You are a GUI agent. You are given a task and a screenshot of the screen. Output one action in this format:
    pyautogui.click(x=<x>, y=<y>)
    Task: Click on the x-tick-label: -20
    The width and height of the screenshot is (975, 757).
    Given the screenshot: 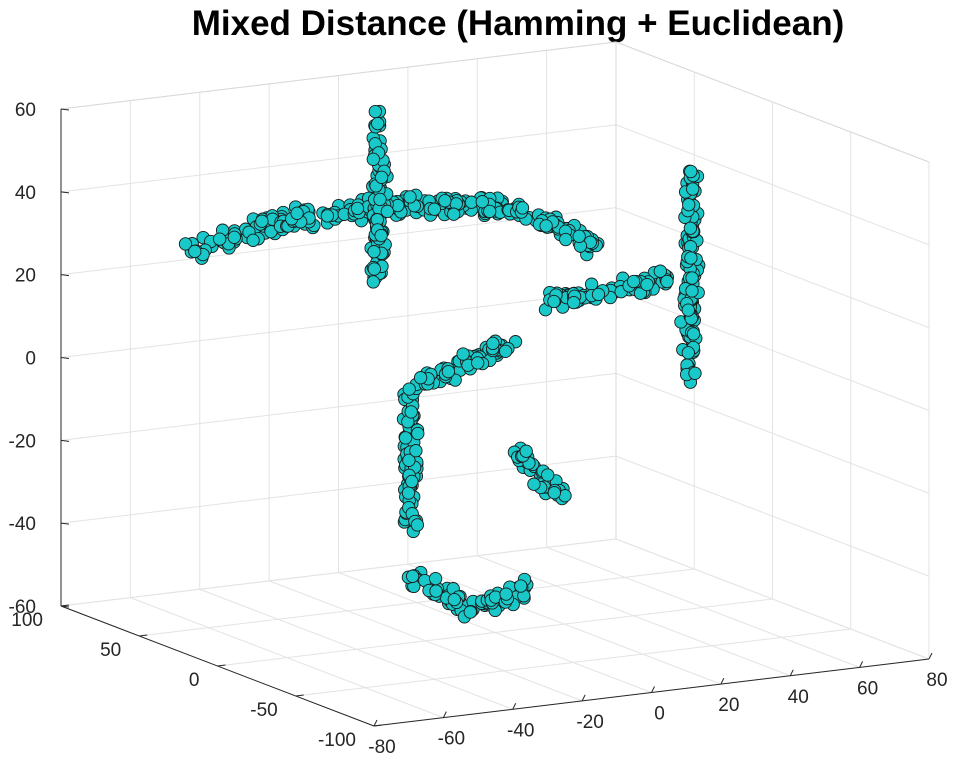 What is the action you would take?
    pyautogui.click(x=589, y=722)
    